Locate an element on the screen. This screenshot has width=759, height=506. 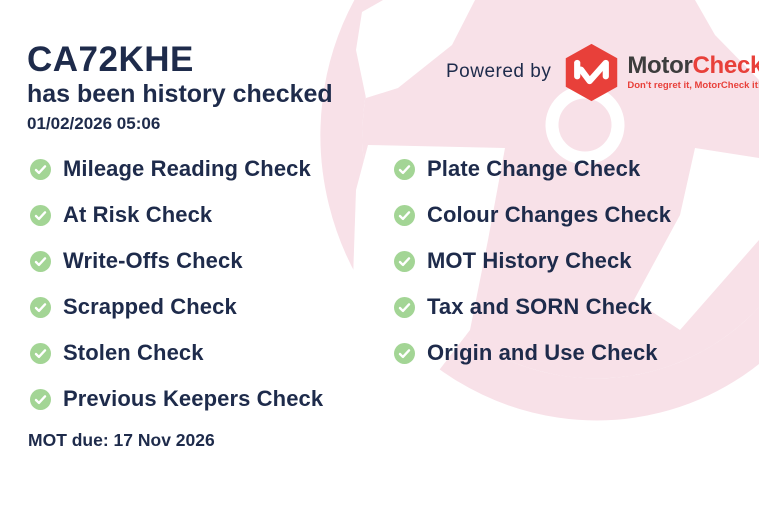
check-label: Write-Offs Check is located at coordinates (153, 260).